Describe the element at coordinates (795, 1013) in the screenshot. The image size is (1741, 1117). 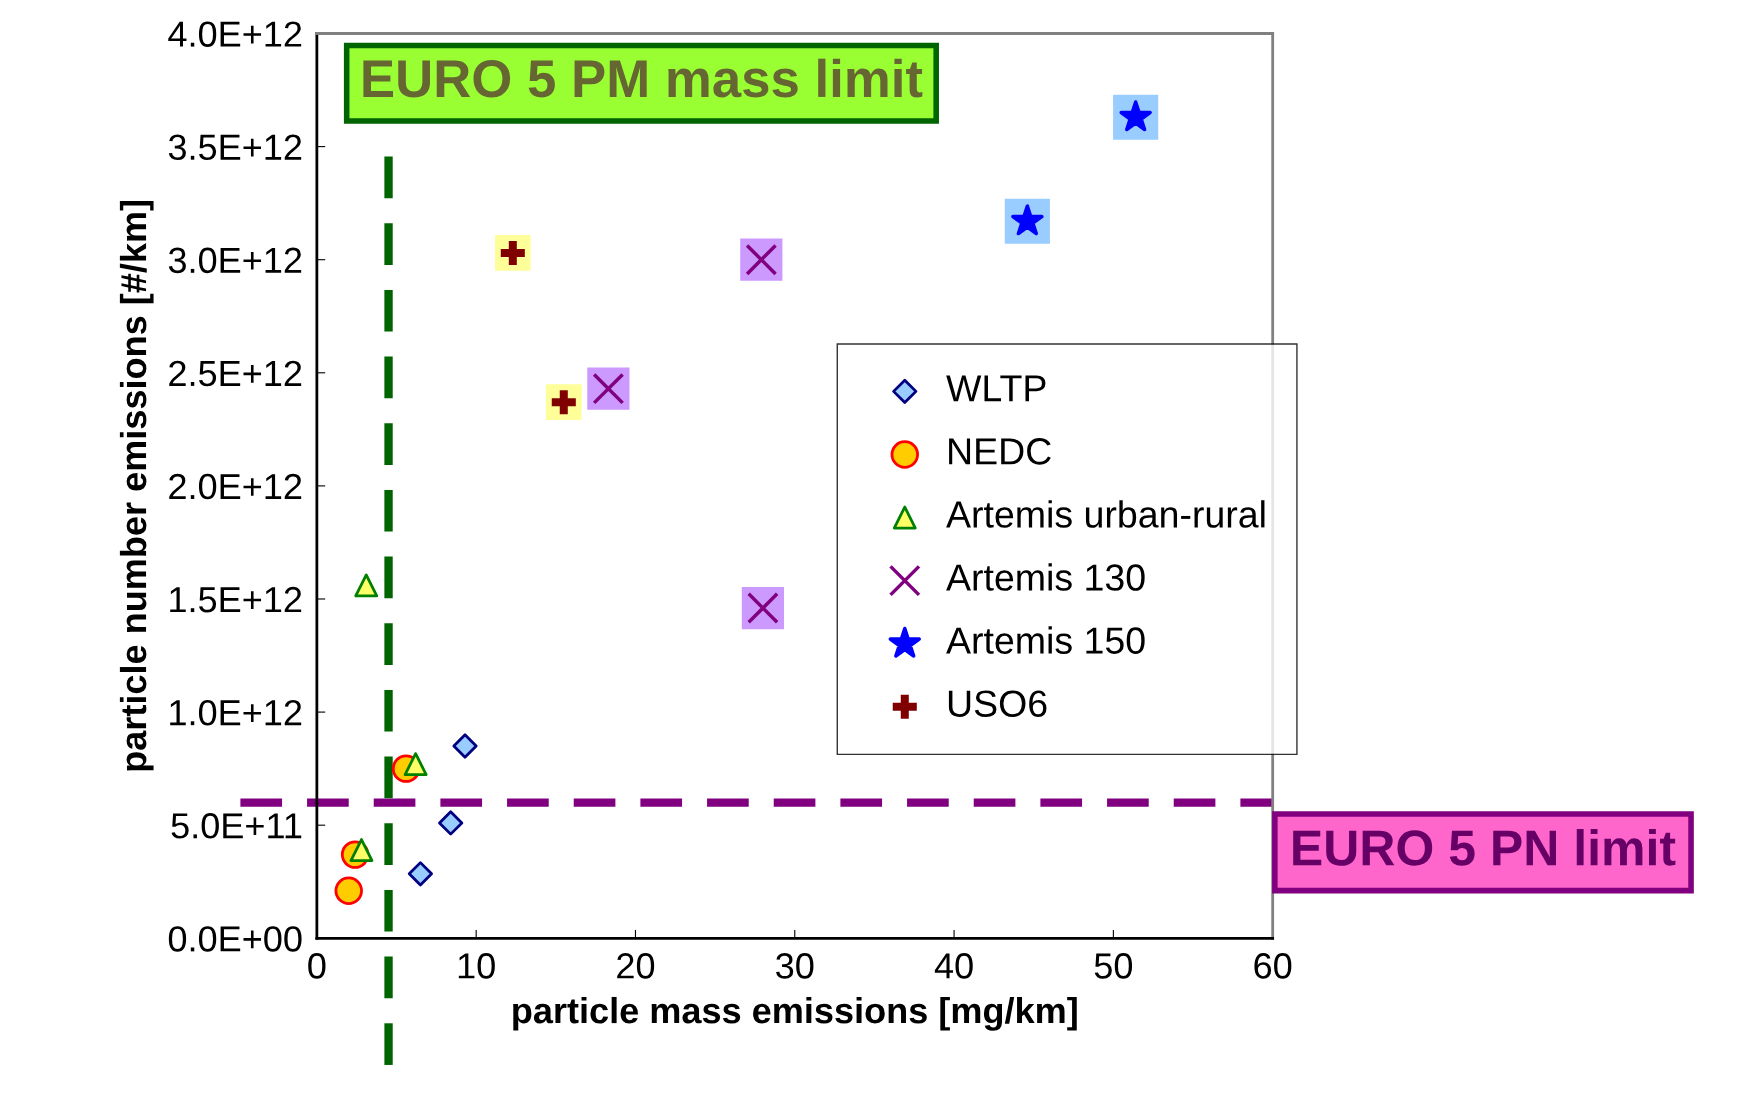
I see `x-axis-title: particle mass emissions [mg/km]` at that location.